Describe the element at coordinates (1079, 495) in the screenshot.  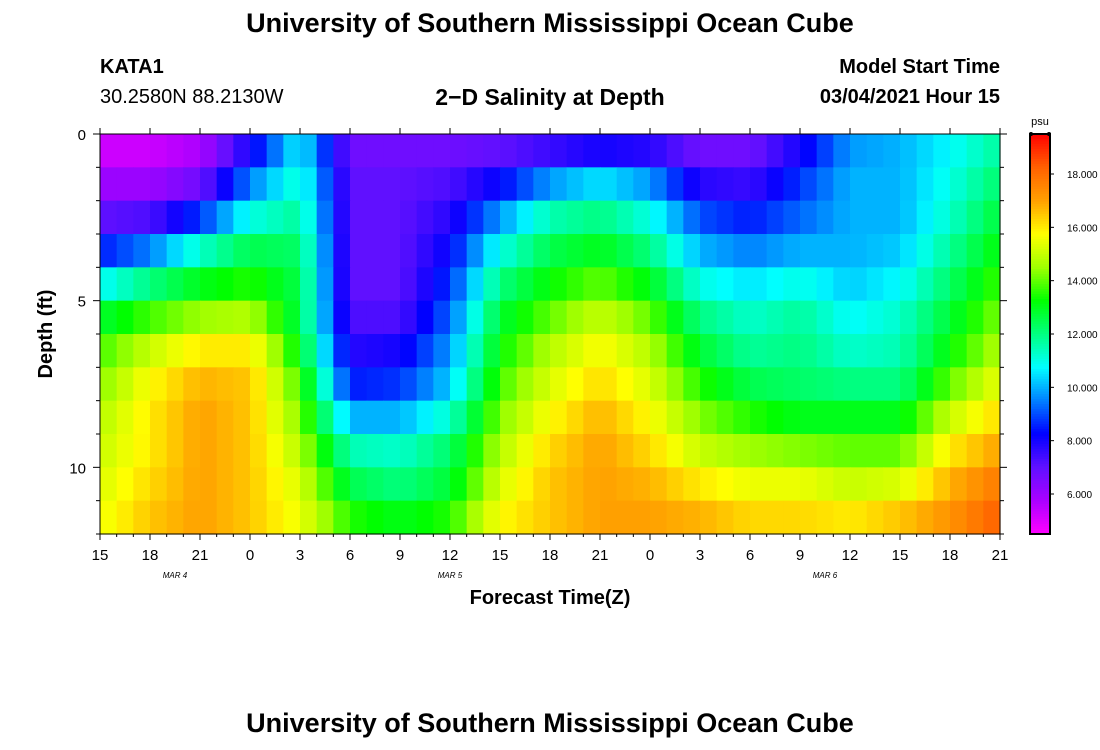
I see `colorbar-tick-label: 6.000` at that location.